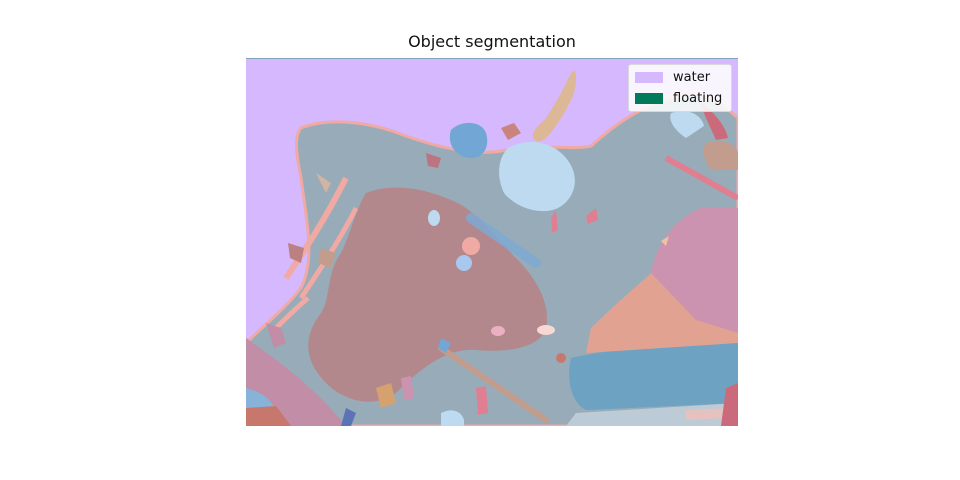 This screenshot has width=960, height=480. Describe the element at coordinates (649, 98) in the screenshot. I see `legend-swatch-floating` at that location.